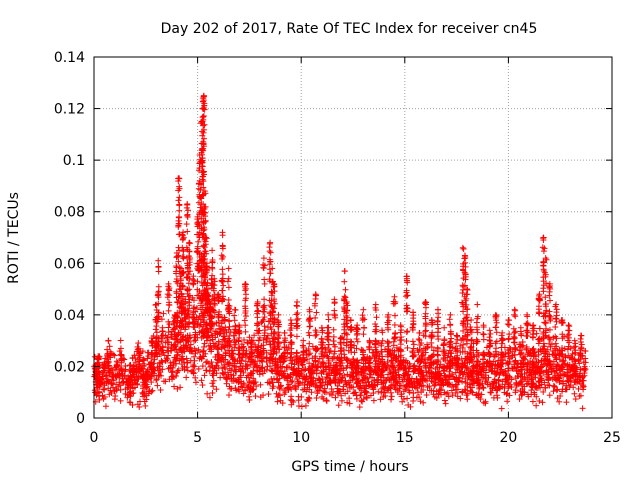 This screenshot has height=480, width=640. Describe the element at coordinates (349, 467) in the screenshot. I see `x-axis-label: GPS time / hours` at that location.